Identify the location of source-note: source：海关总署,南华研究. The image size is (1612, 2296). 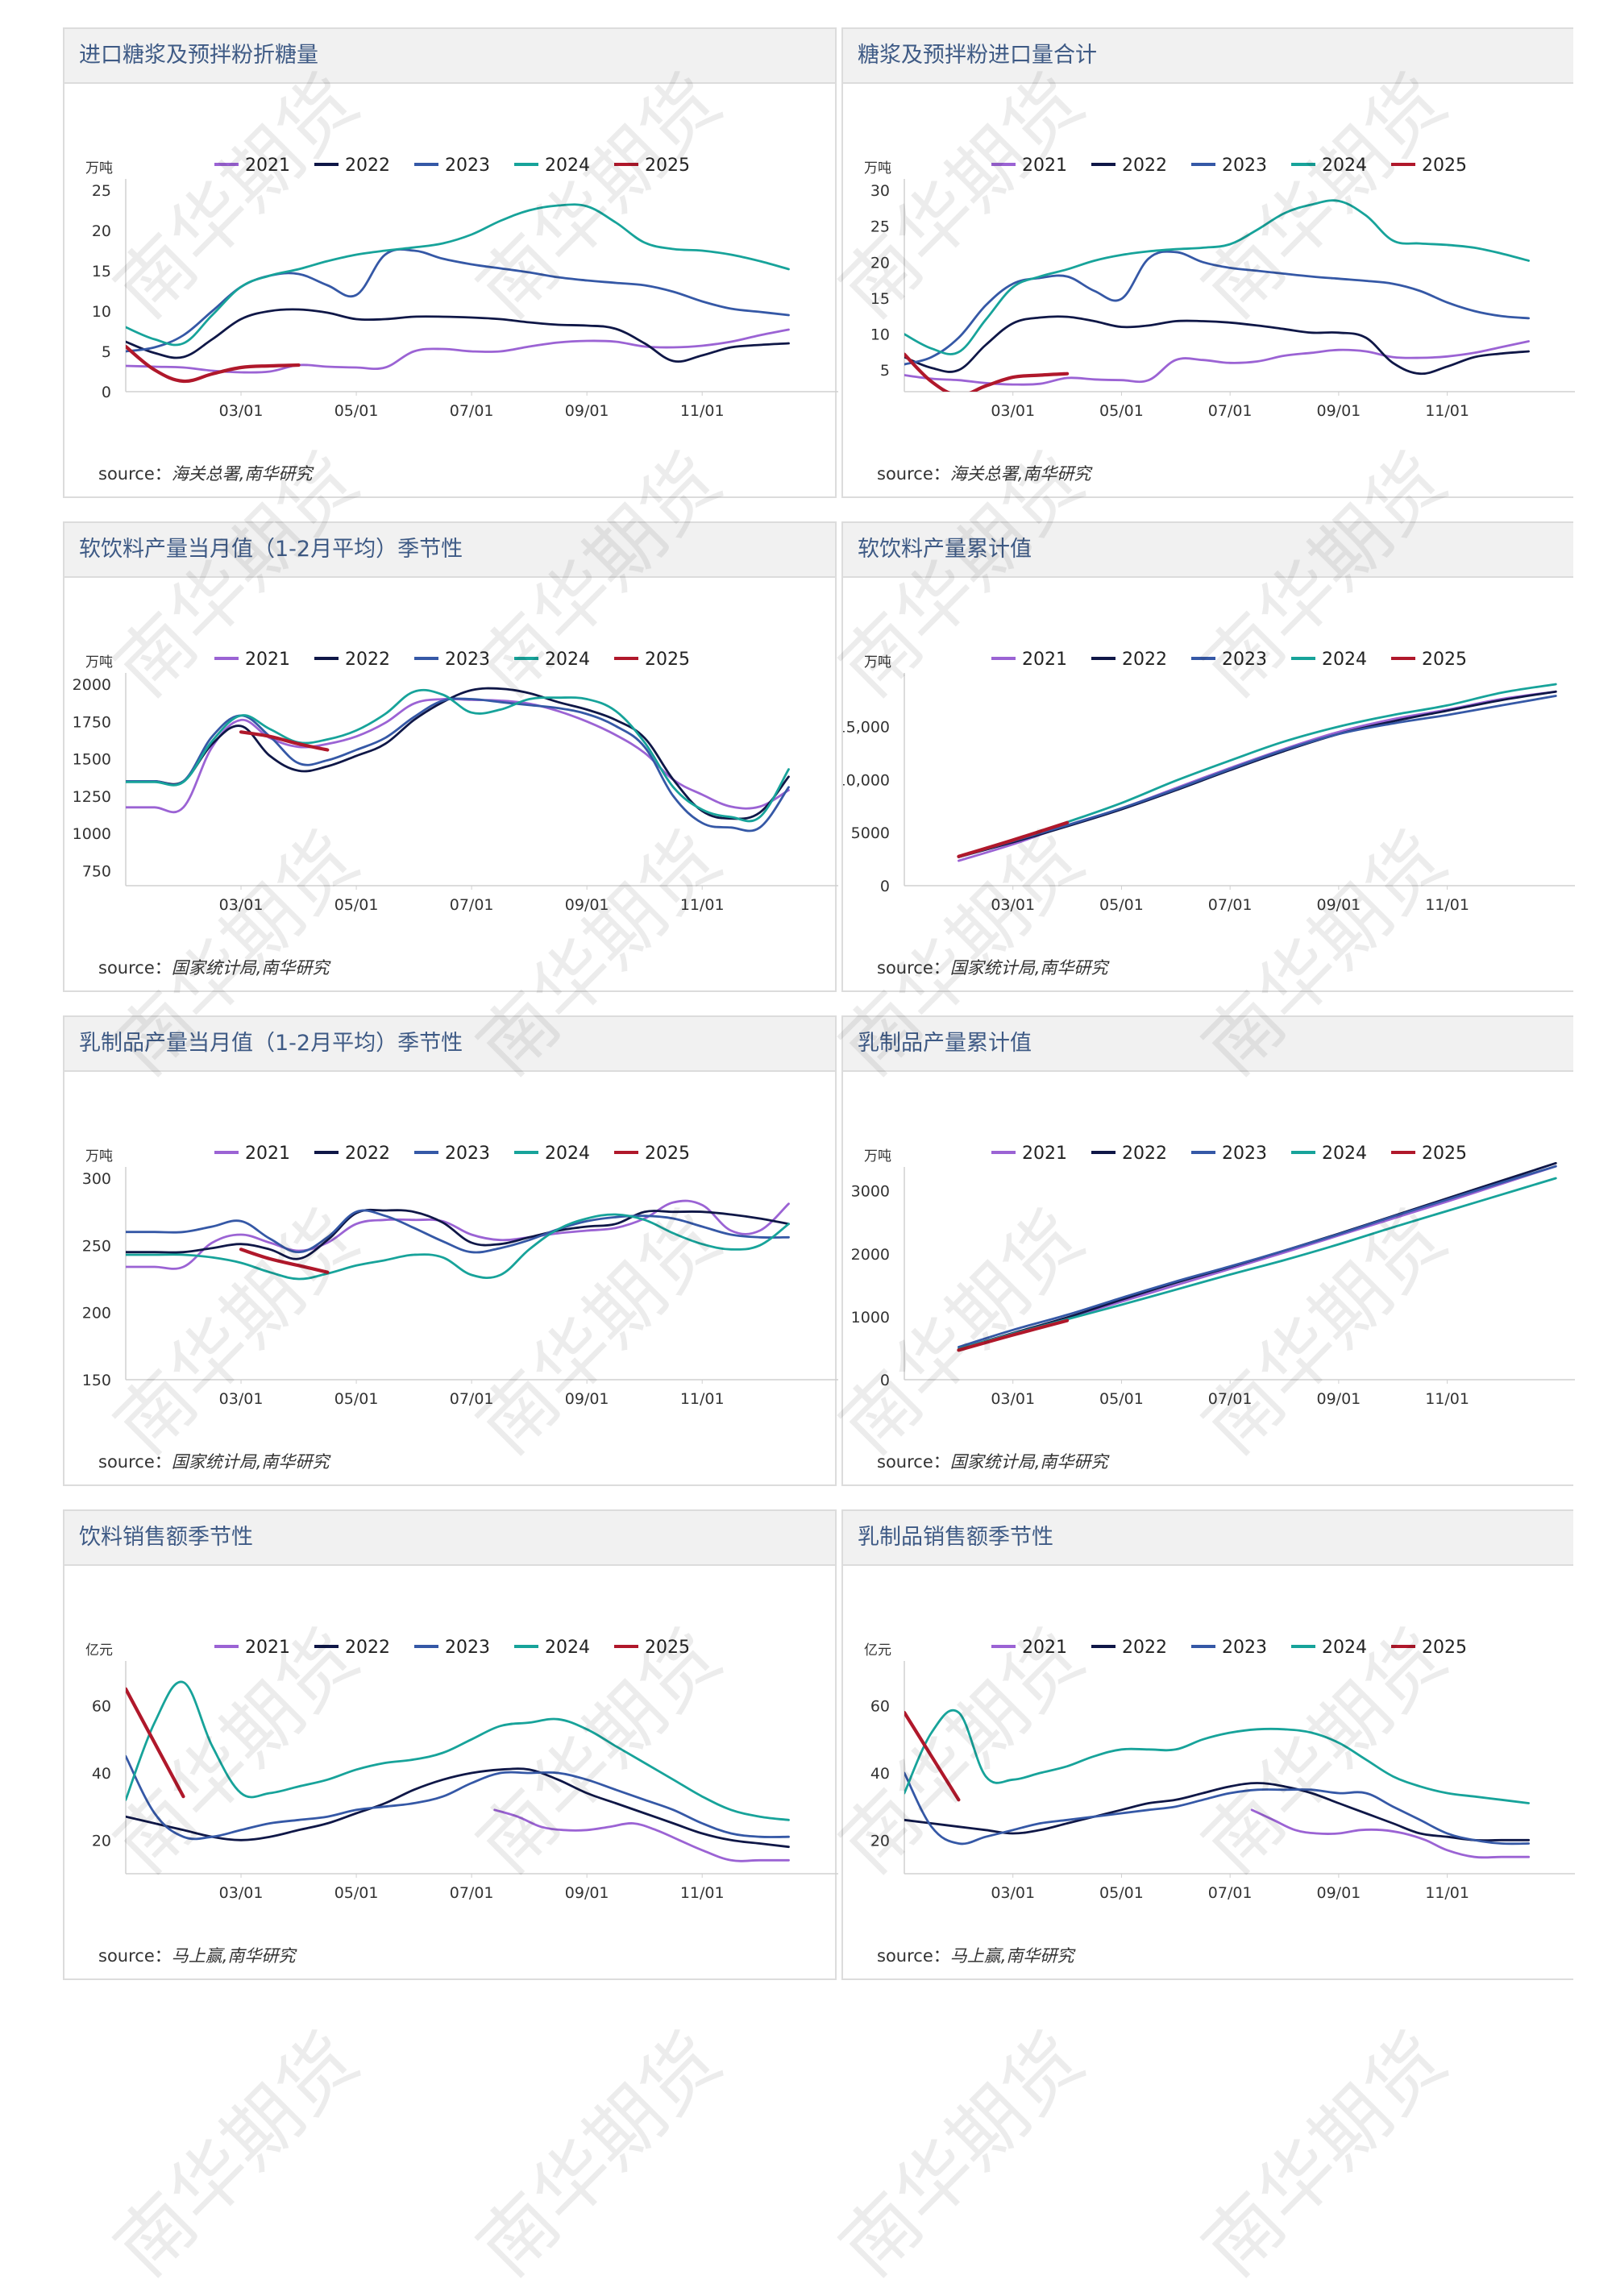
(205, 473).